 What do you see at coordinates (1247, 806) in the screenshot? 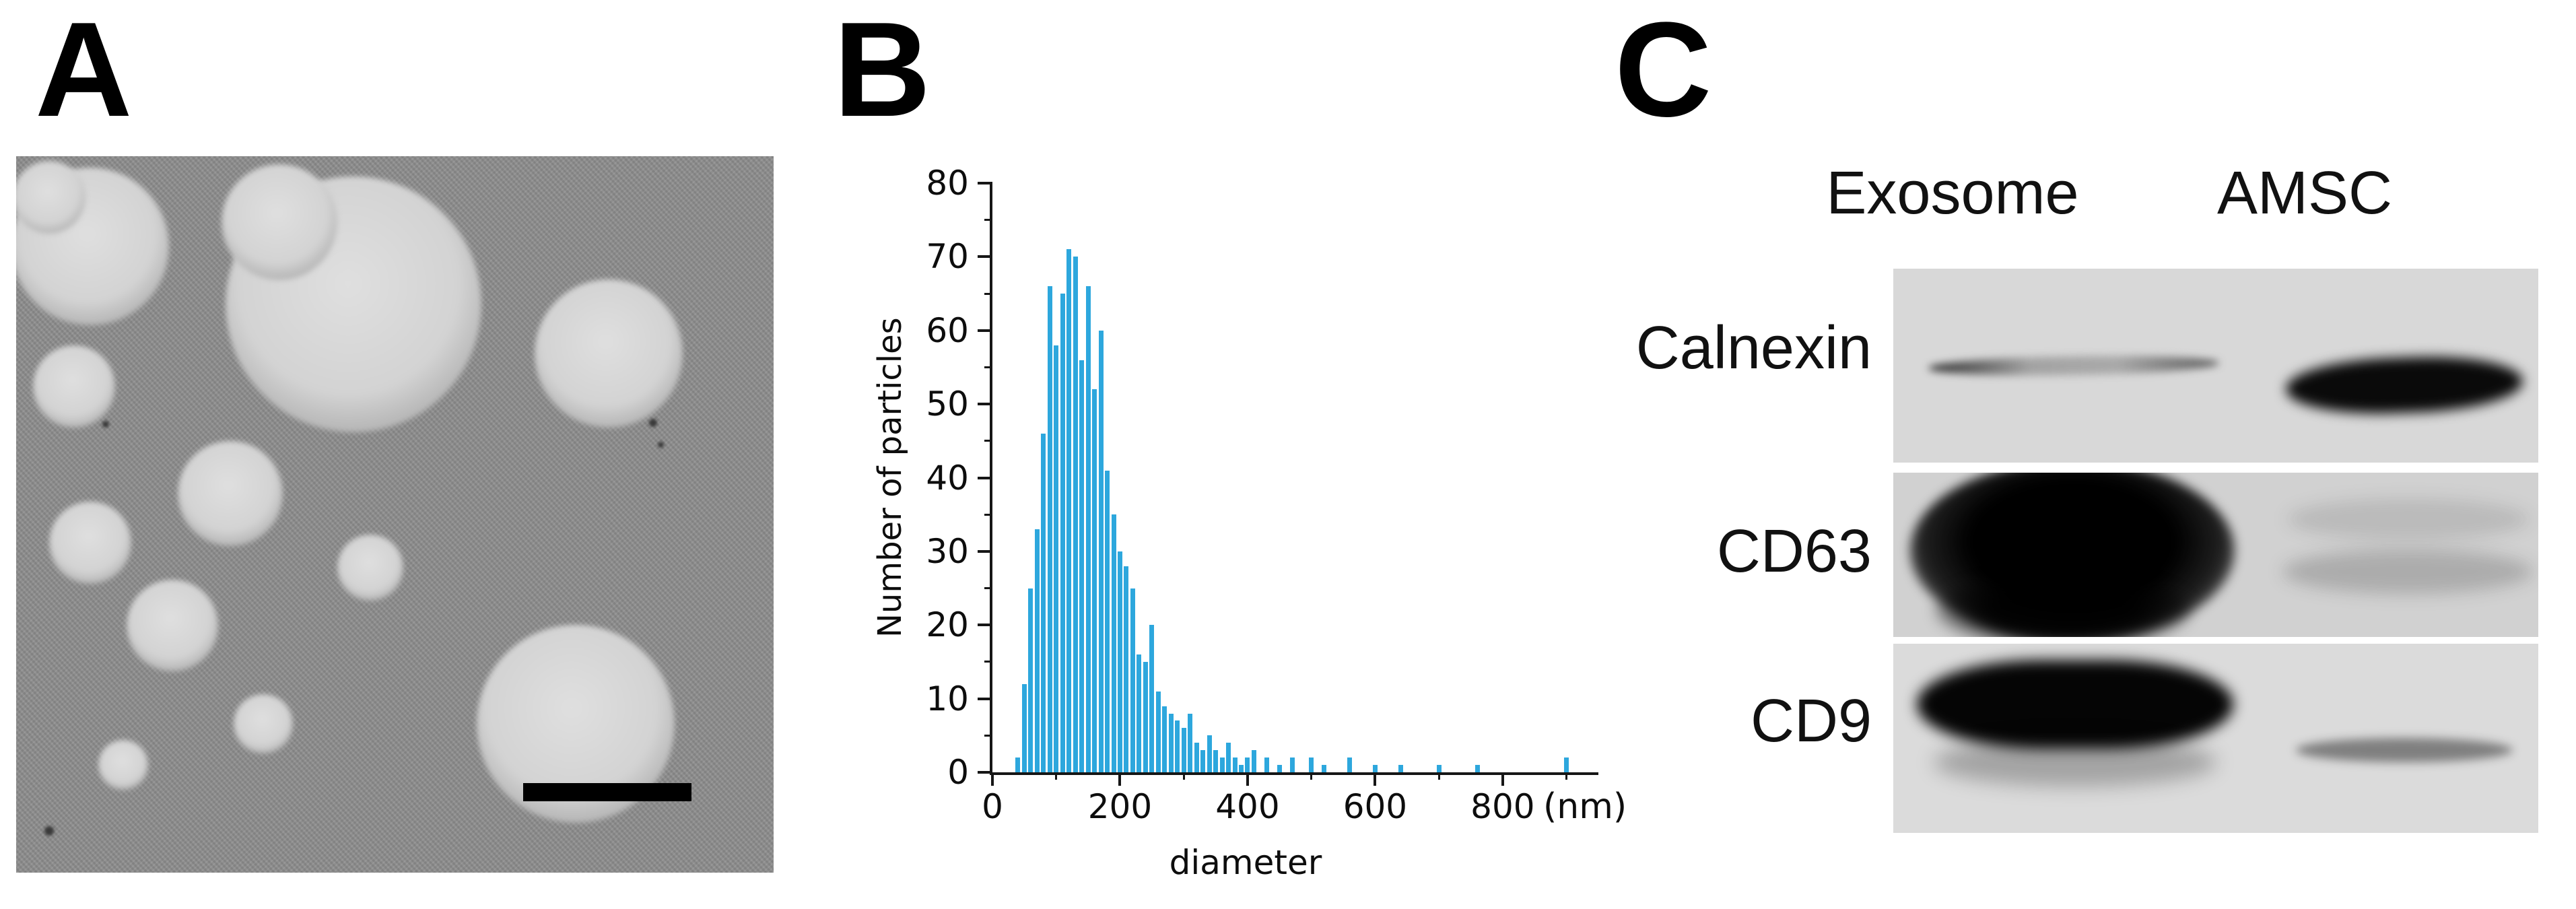
I see `x-tick-label: 400` at bounding box center [1247, 806].